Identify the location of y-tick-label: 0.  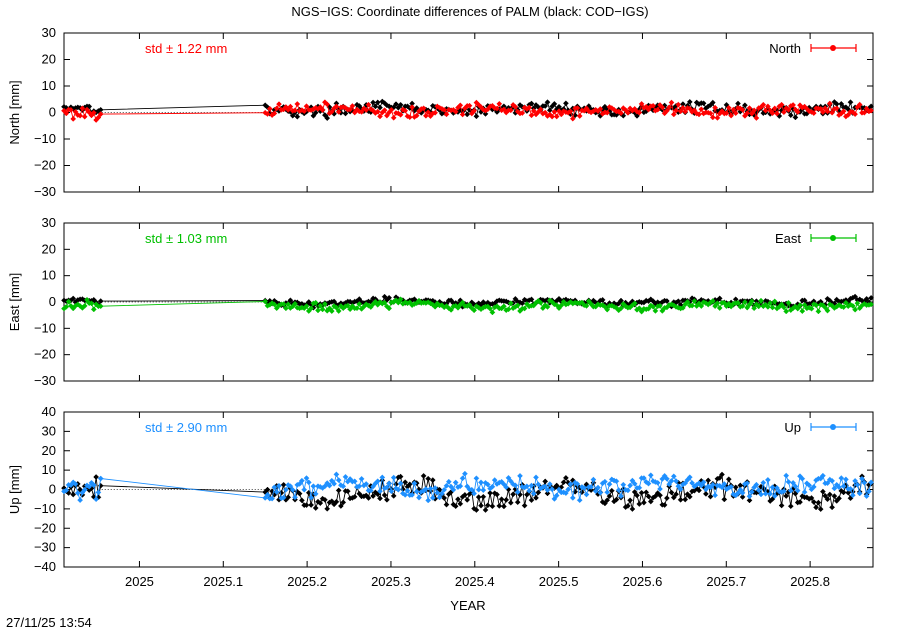
(52, 301).